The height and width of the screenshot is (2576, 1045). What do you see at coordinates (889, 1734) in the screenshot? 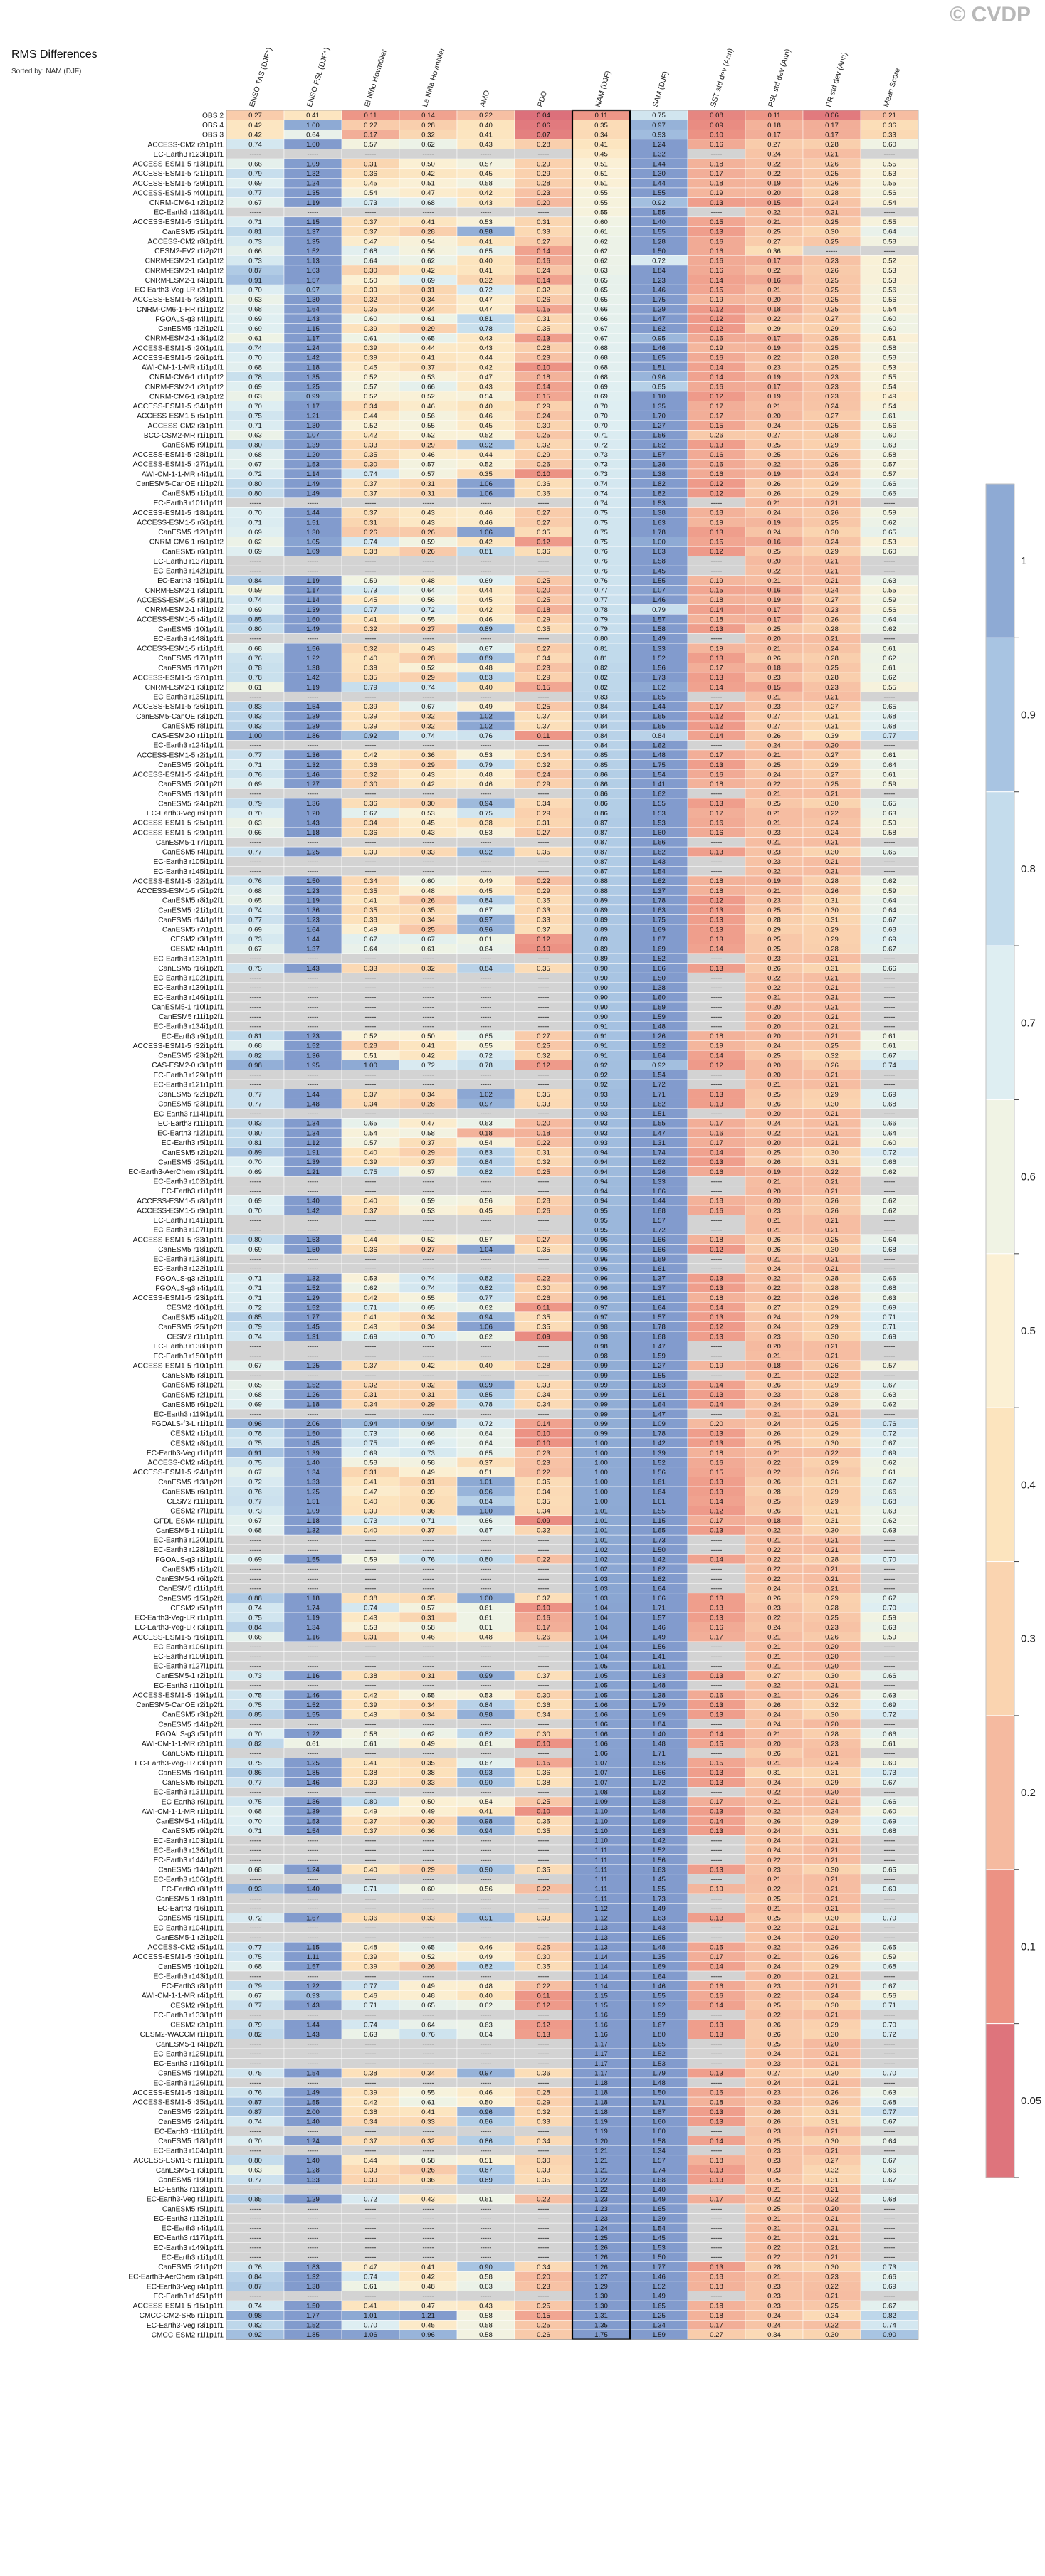
I see `cell-value: 0.66` at bounding box center [889, 1734].